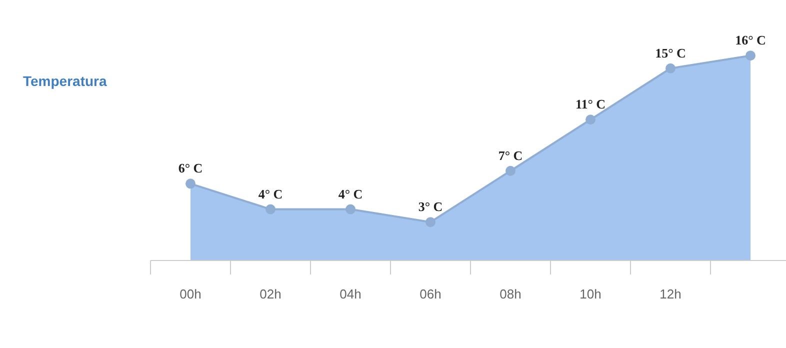 The height and width of the screenshot is (348, 786). What do you see at coordinates (431, 294) in the screenshot?
I see `x-tick-label: 06h` at bounding box center [431, 294].